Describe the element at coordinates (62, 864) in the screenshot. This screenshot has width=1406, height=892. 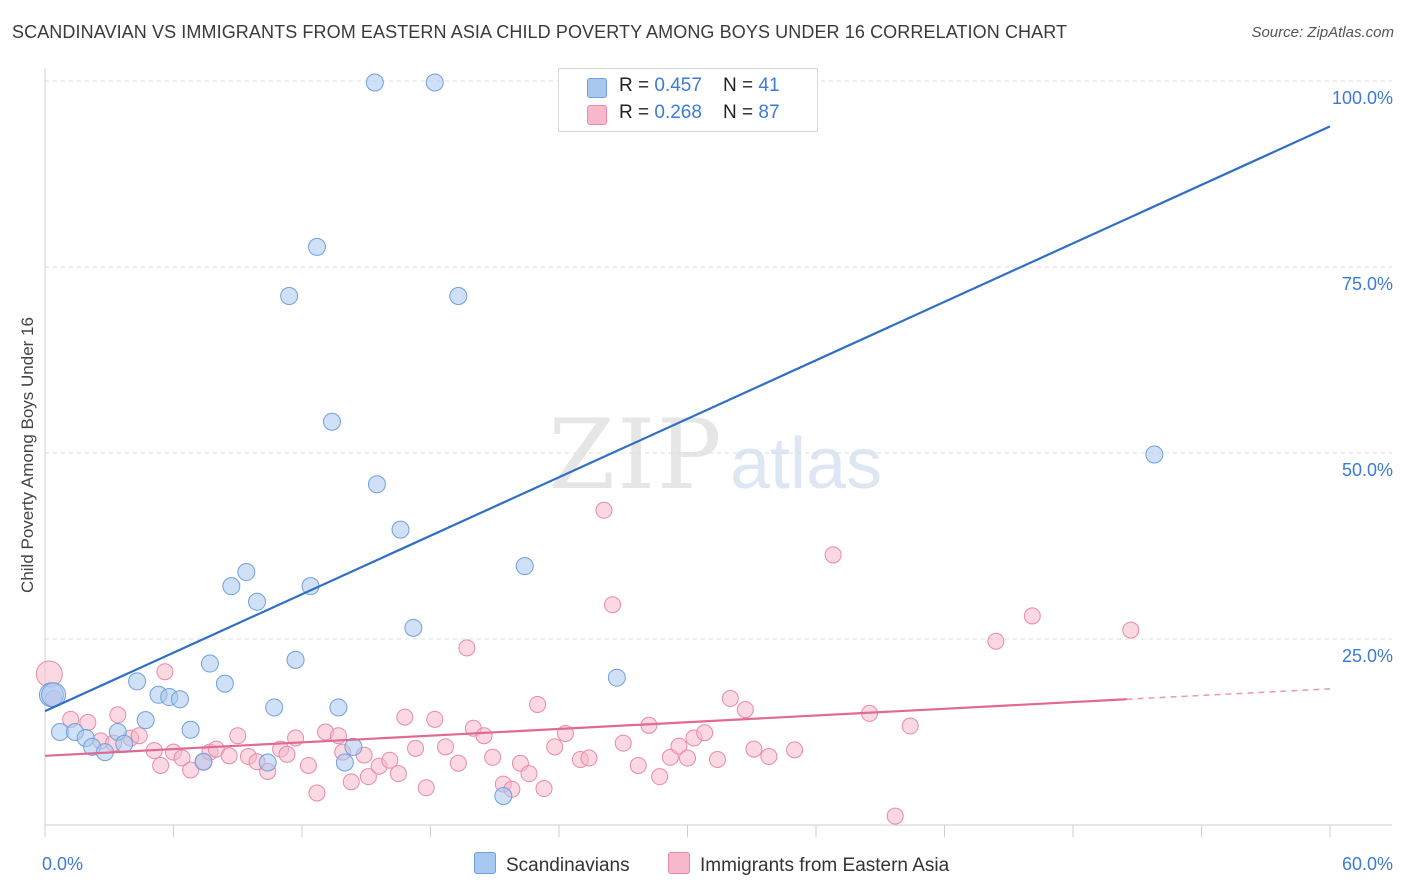
I see `x-tick-label: 0.0%` at that location.